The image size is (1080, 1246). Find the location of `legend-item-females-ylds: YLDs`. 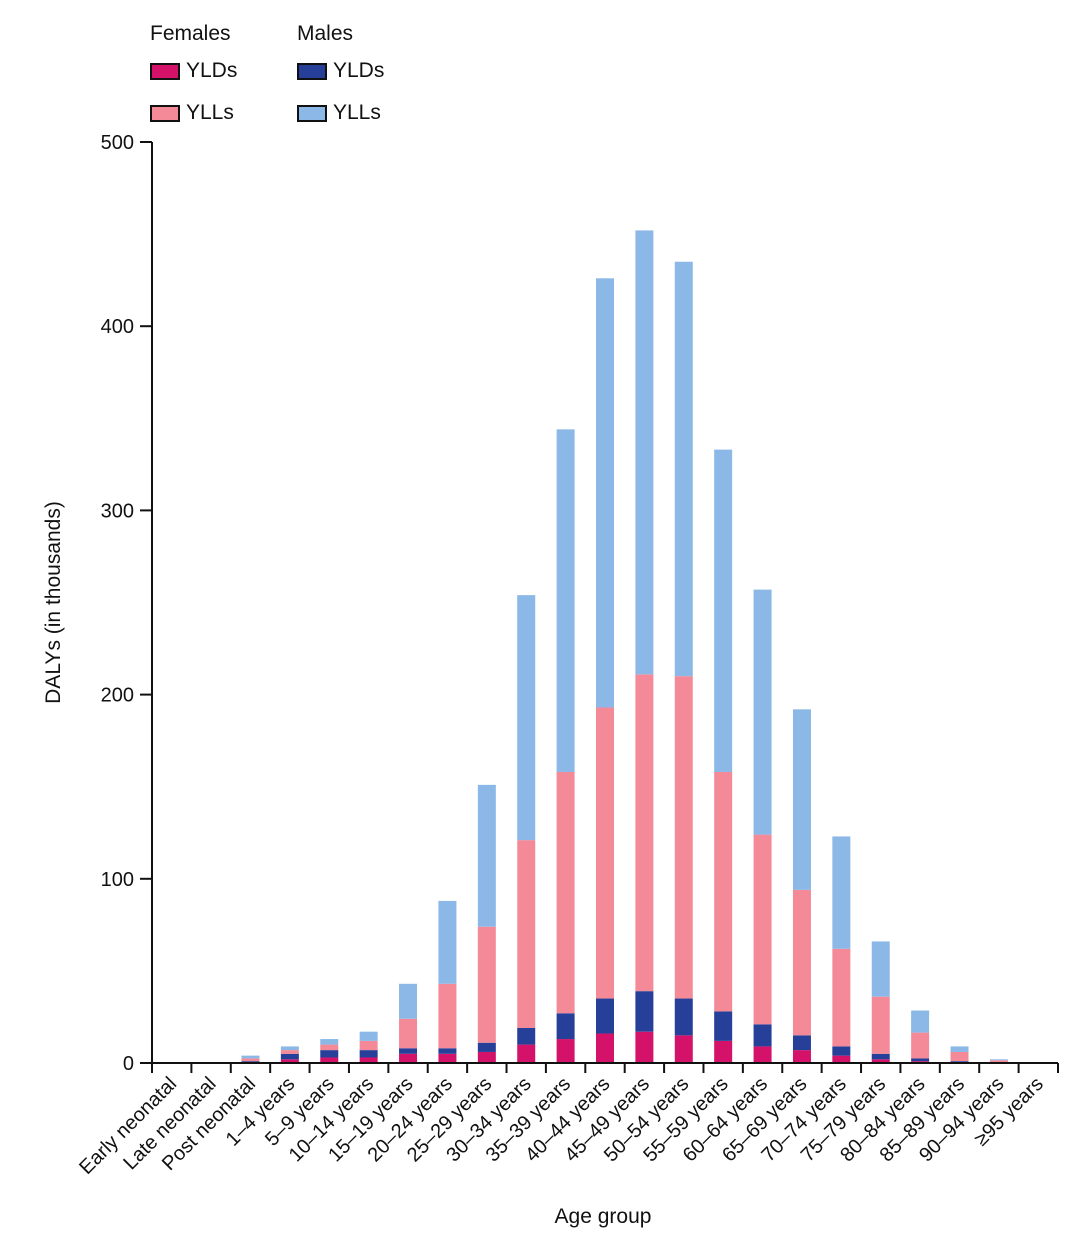

legend-item-females-ylds: YLDs is located at coordinates (193, 71).